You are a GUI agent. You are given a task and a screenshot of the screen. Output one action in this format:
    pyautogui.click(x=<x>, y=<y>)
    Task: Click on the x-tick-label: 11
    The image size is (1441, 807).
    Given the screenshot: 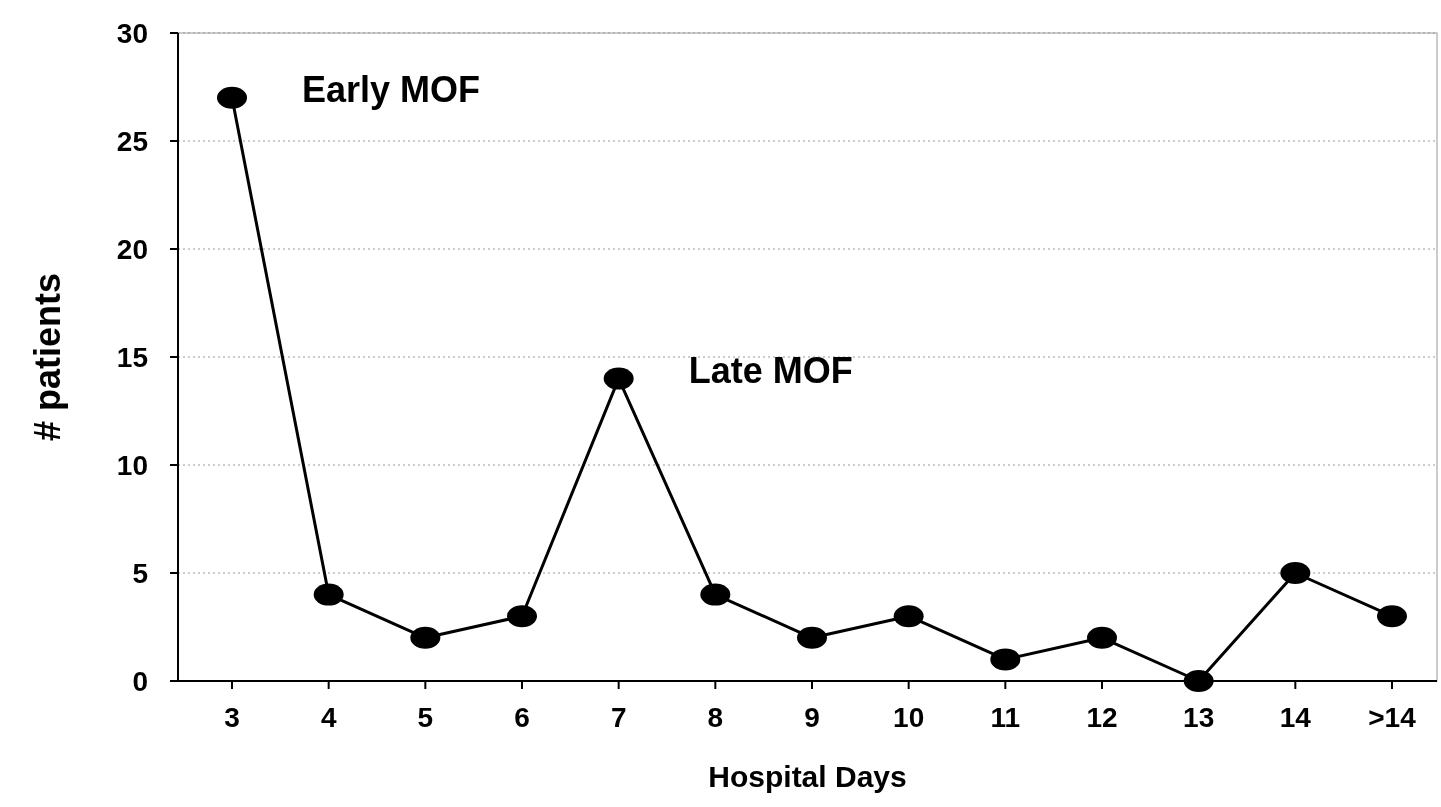 What is the action you would take?
    pyautogui.click(x=1005, y=717)
    